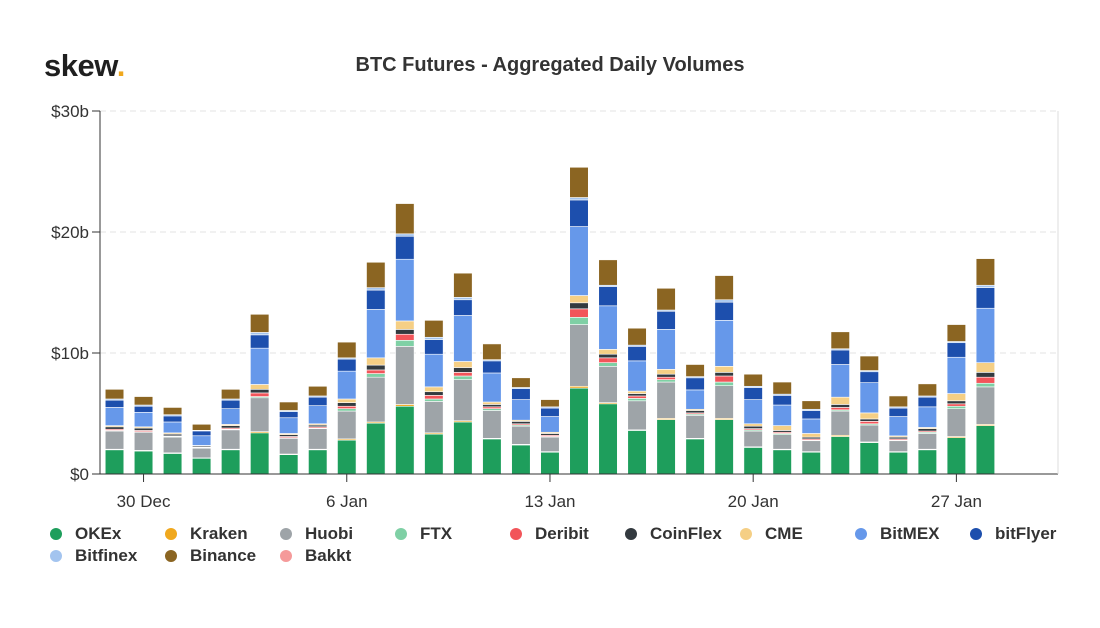 The width and height of the screenshot is (1100, 628). What do you see at coordinates (347, 425) in the screenshot?
I see `bar-segment-huobi: 6 Jan Huobi` at bounding box center [347, 425].